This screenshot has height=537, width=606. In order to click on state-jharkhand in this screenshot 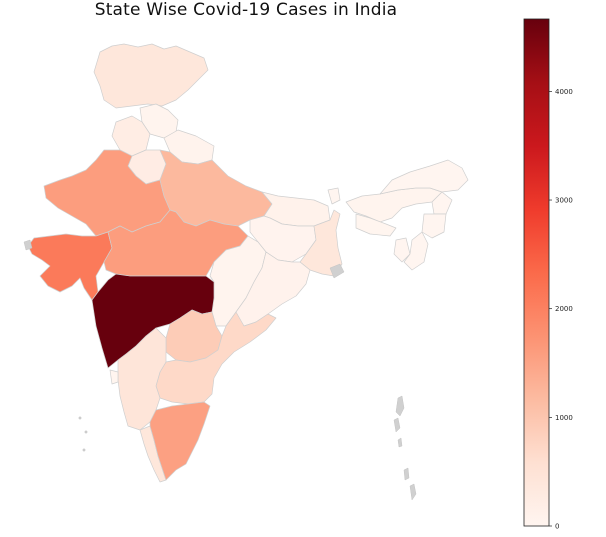, I will do `click(283, 239)`.